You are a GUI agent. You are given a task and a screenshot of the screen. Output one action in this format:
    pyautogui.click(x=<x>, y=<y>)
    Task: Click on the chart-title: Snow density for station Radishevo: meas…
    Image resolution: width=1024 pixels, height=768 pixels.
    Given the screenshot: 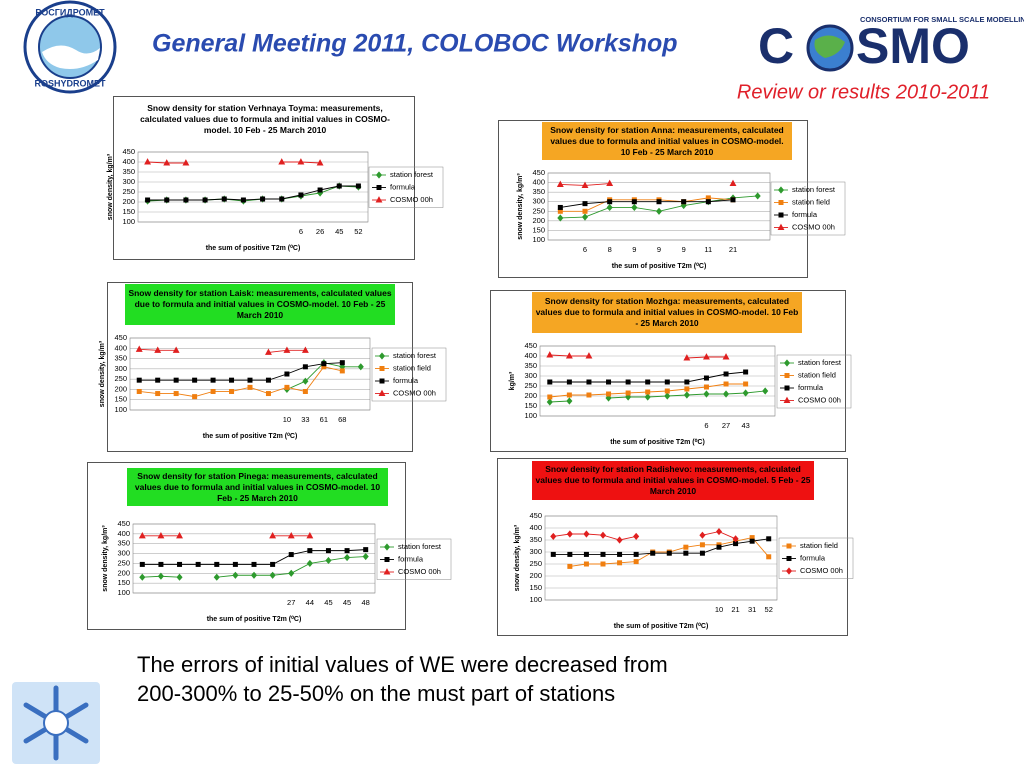 What is the action you would take?
    pyautogui.click(x=673, y=480)
    